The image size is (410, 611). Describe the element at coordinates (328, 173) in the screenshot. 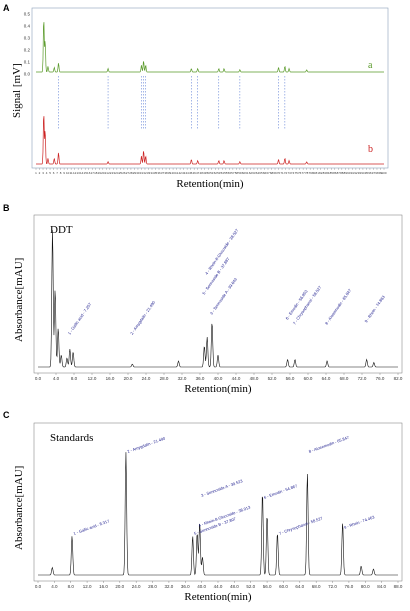

I see `x-tick-label: 84` at that location.